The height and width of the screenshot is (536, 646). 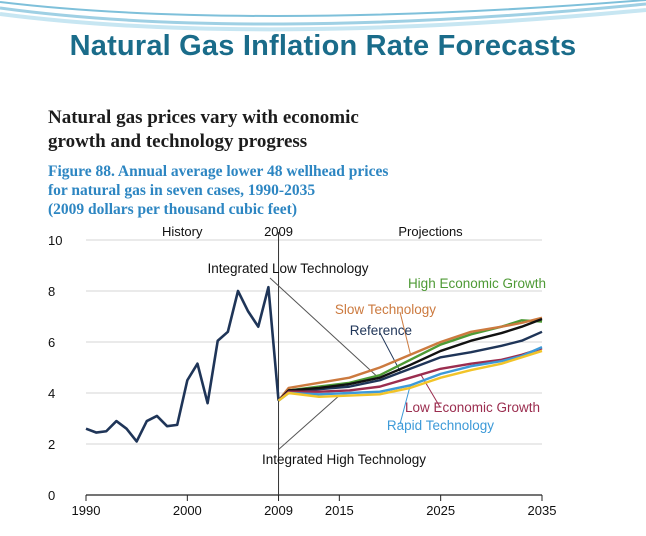 What do you see at coordinates (51, 495) in the screenshot?
I see `y-tick-label: 0` at bounding box center [51, 495].